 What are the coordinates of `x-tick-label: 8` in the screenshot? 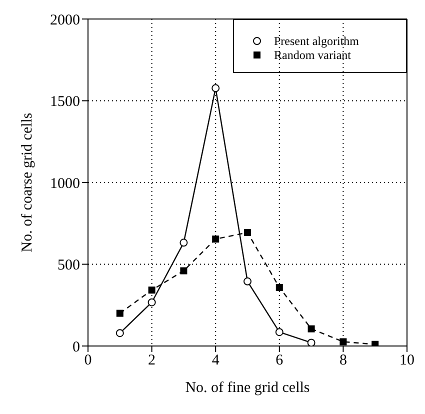 It's located at (343, 360).